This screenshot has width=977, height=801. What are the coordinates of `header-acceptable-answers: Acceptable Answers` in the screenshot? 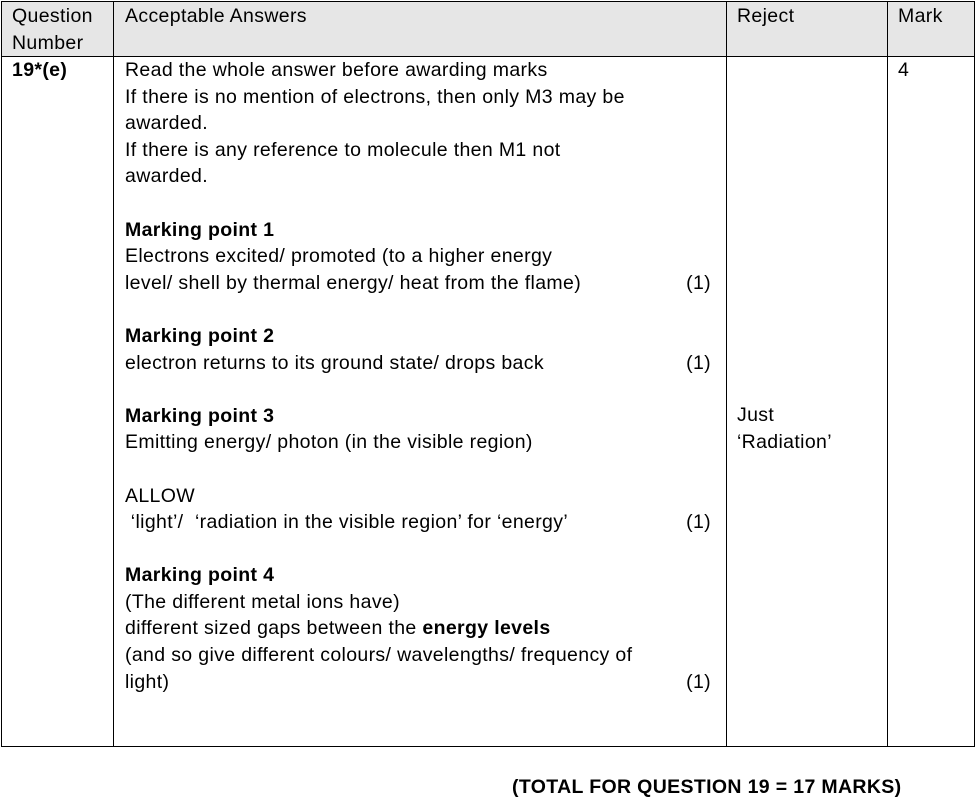 It's located at (216, 16).